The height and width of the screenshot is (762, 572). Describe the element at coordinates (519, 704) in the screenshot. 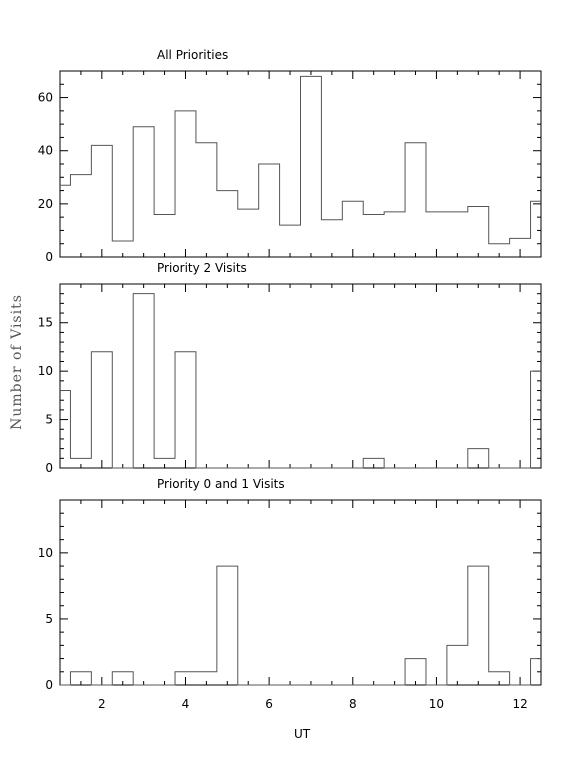

I see `x-tick-label: 12` at that location.